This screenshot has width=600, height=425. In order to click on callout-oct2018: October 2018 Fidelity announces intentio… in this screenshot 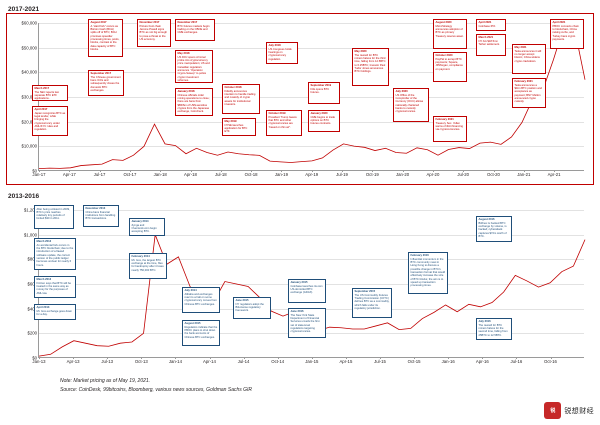, I will do `click(241, 99)`.